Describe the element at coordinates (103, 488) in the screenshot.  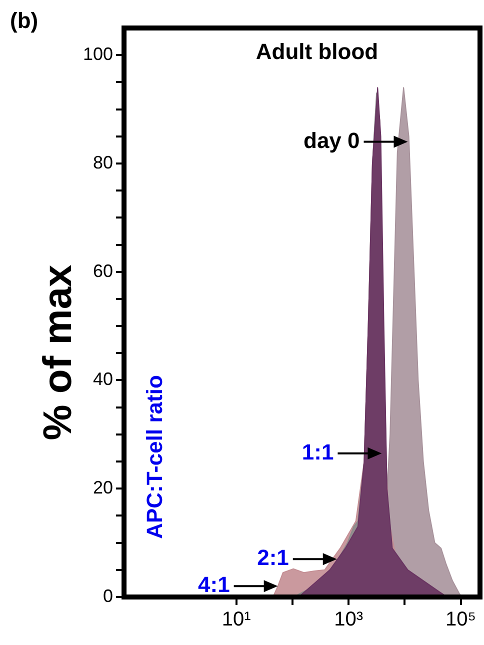
I see `y-tick-label: 20` at that location.